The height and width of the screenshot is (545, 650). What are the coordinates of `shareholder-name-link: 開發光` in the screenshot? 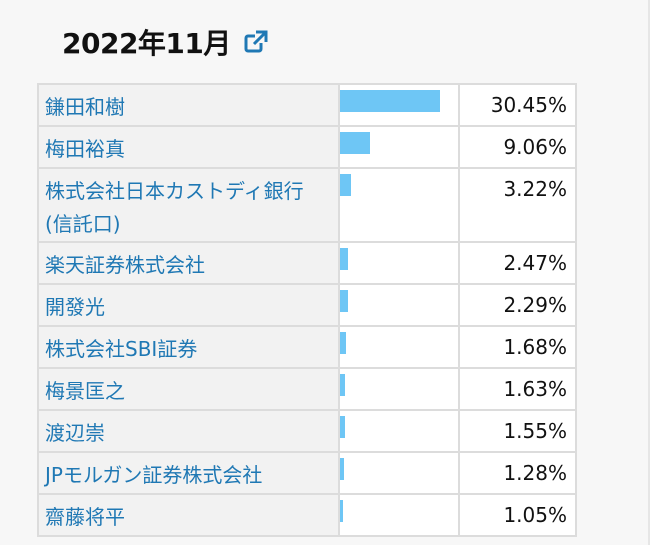 It's located at (75, 307).